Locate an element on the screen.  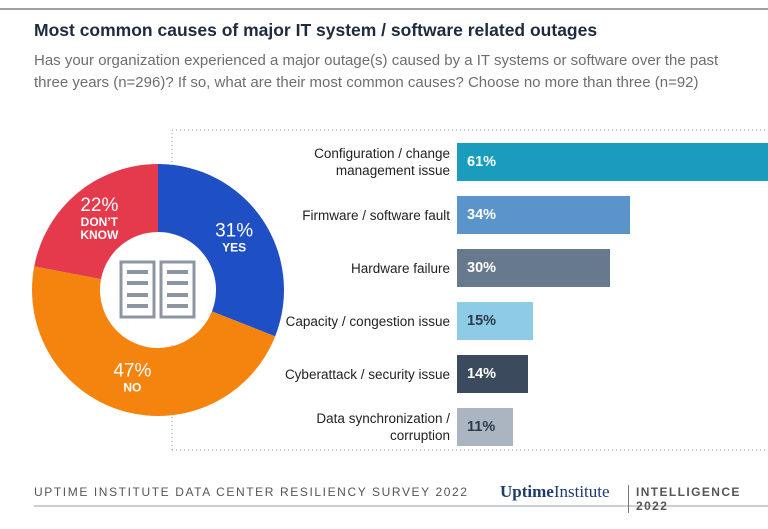
brand: UptimeInstitute is located at coordinates (555, 492).